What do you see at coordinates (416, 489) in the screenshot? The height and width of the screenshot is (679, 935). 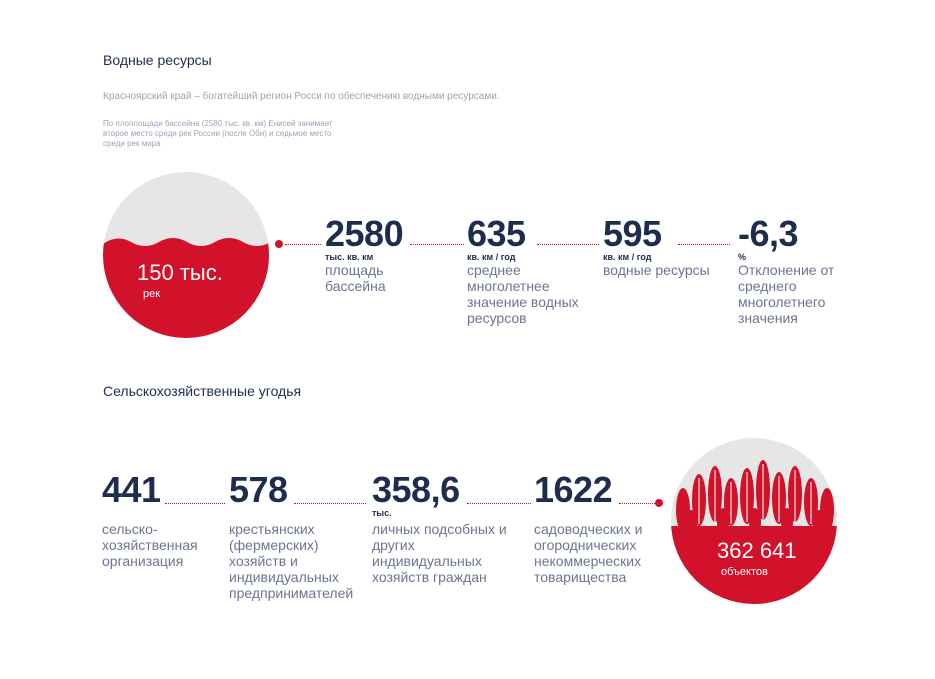 I see `stat-value: 358,6` at bounding box center [416, 489].